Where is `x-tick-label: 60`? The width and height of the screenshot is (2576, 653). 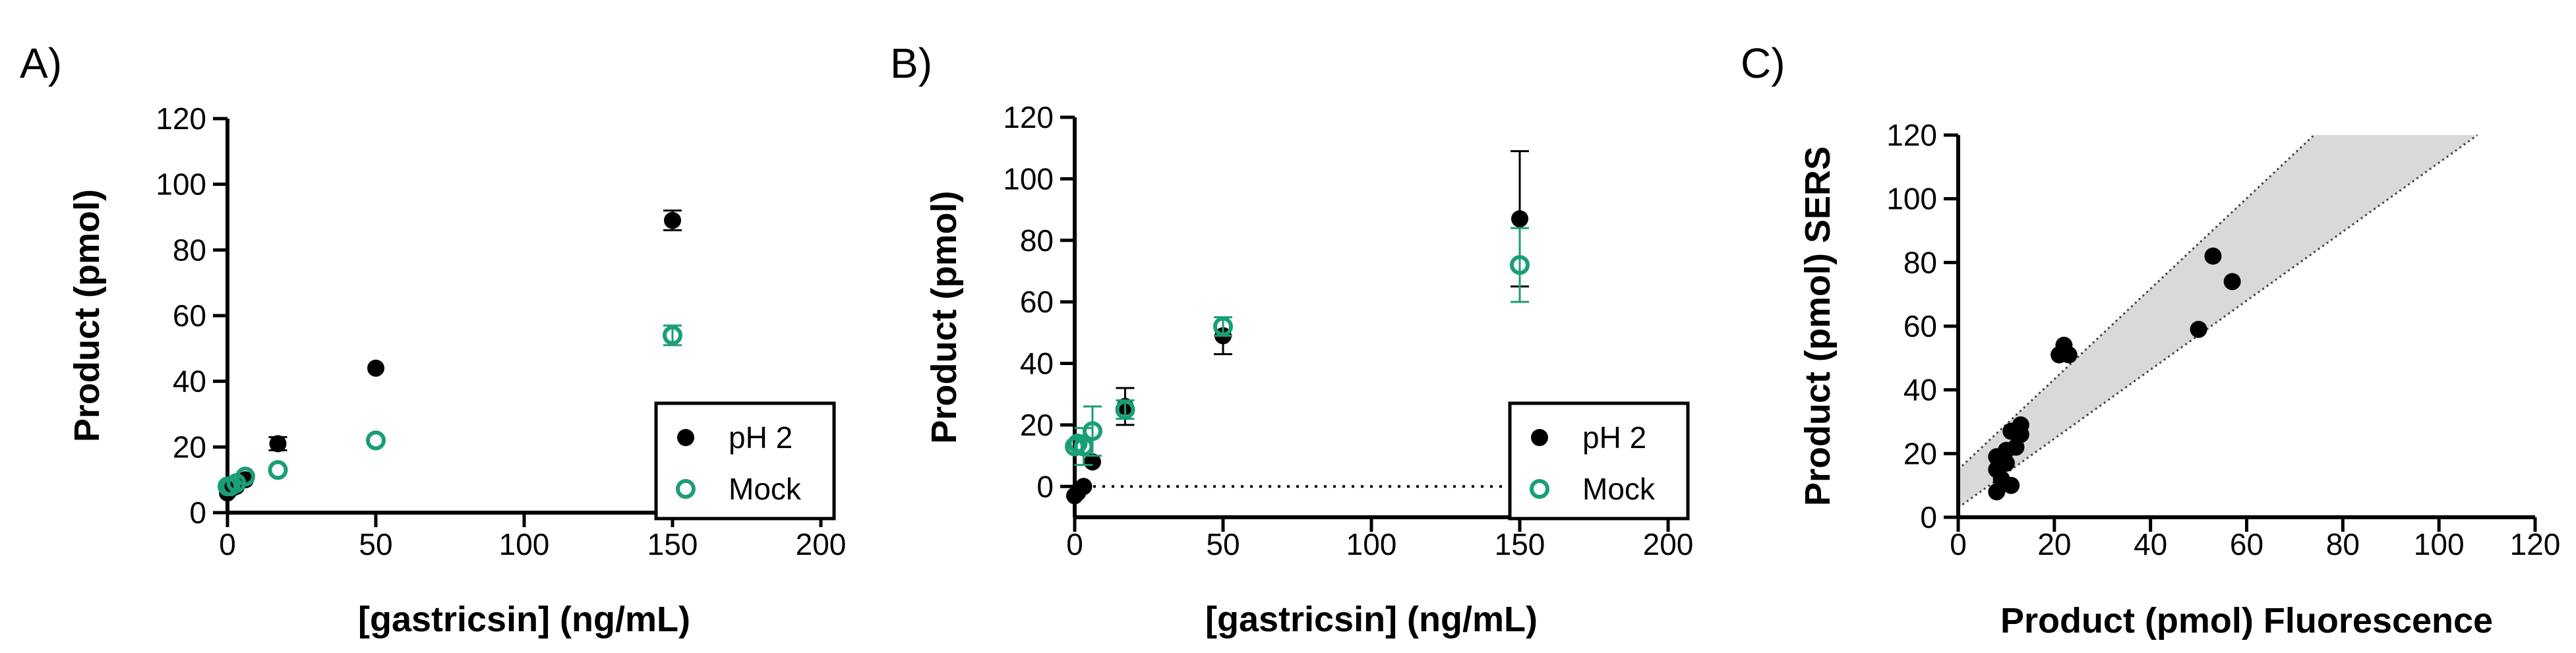 x-tick-label: 60 is located at coordinates (2246, 544).